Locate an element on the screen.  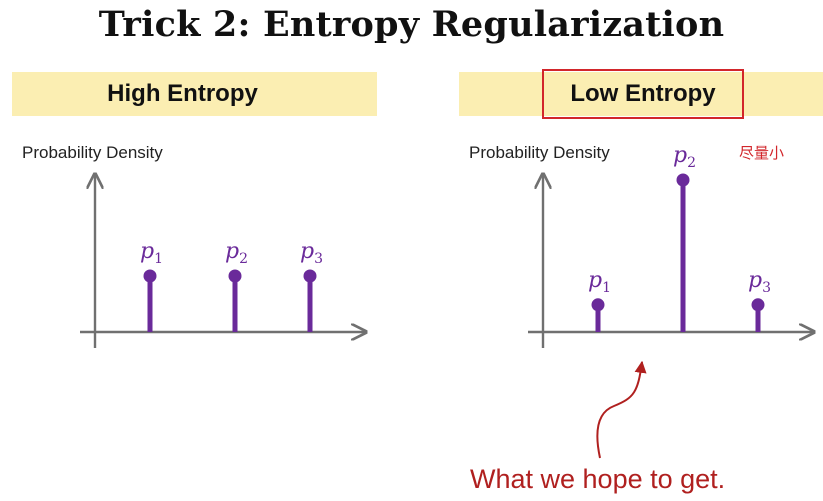
right-stem-head-p3 is located at coordinates (758, 305).